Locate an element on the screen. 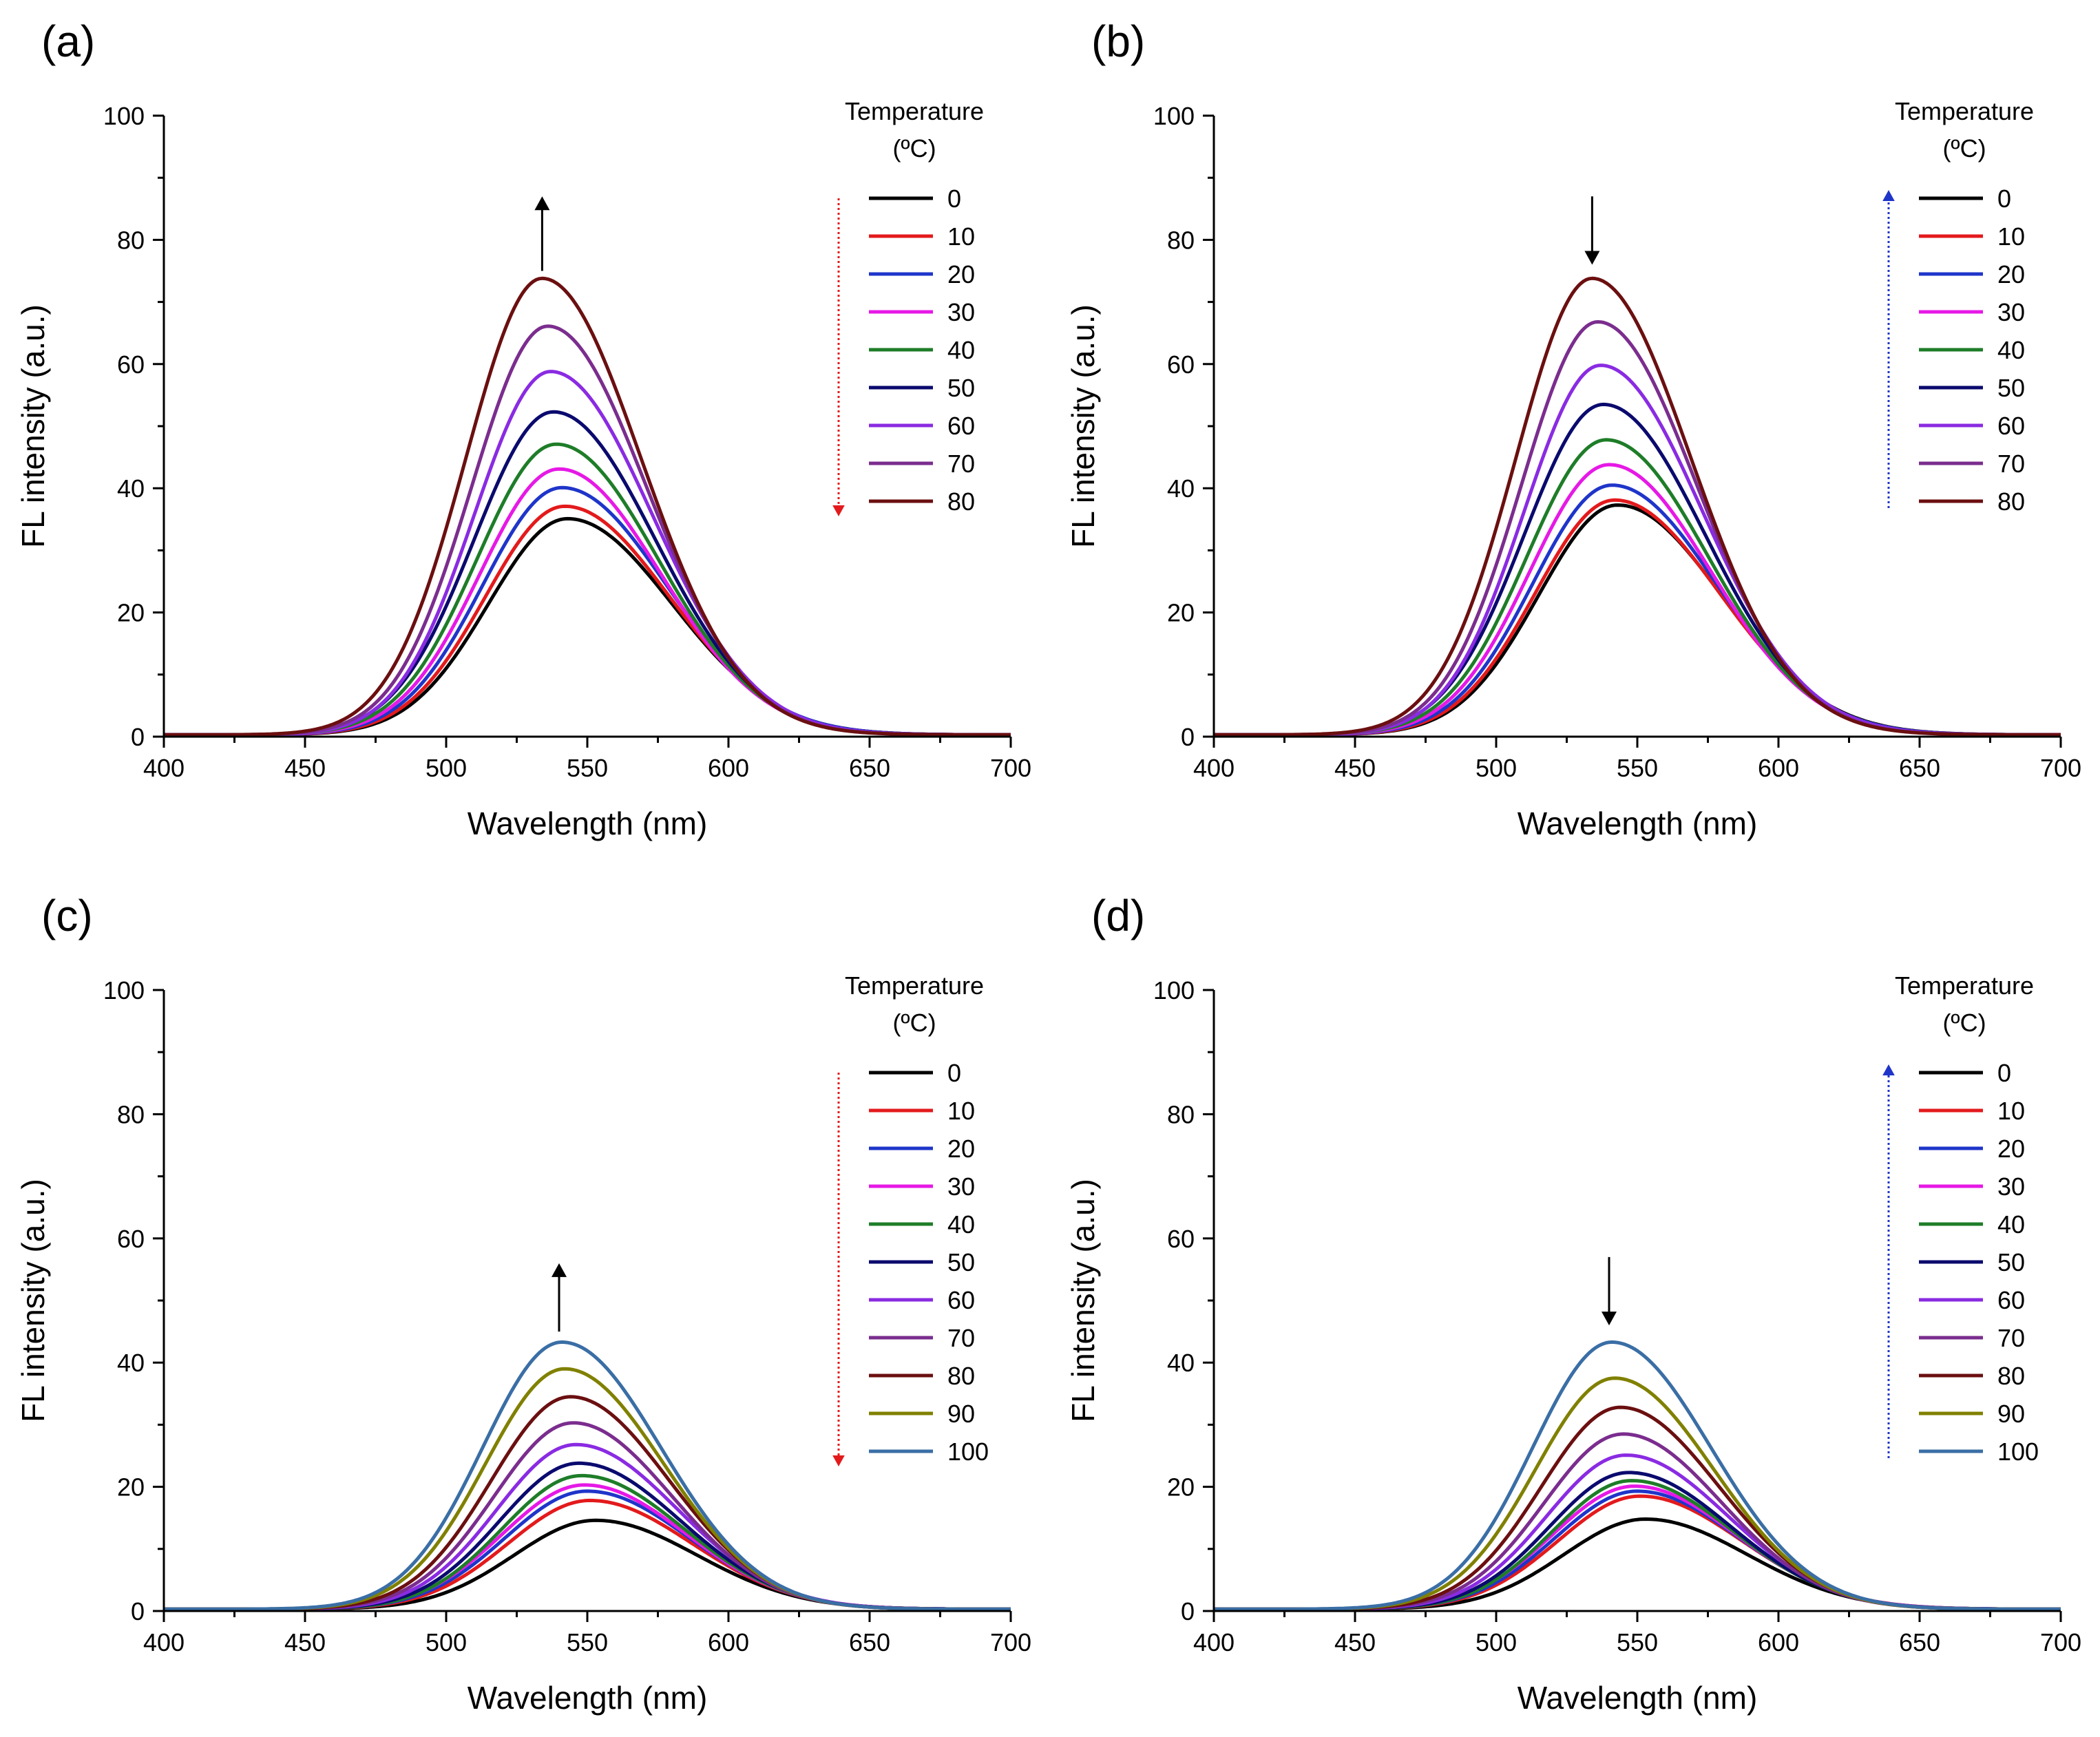 The height and width of the screenshot is (1737, 2100). x-tick-label: 450 is located at coordinates (1355, 1642).